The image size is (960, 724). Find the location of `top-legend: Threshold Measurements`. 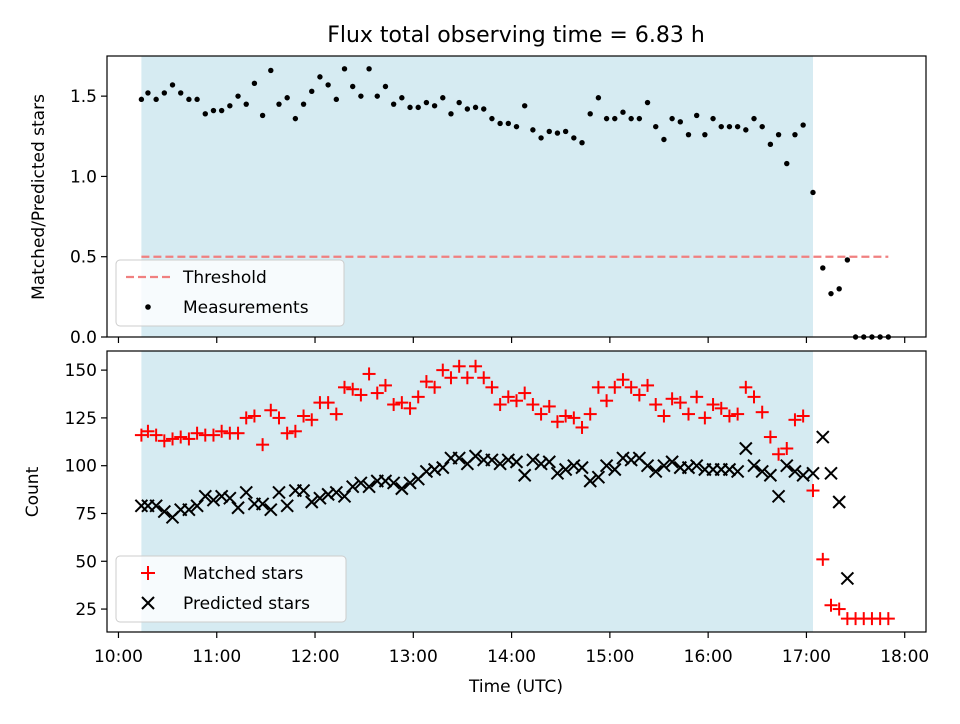

top-legend: Threshold Measurements is located at coordinates (230, 293).